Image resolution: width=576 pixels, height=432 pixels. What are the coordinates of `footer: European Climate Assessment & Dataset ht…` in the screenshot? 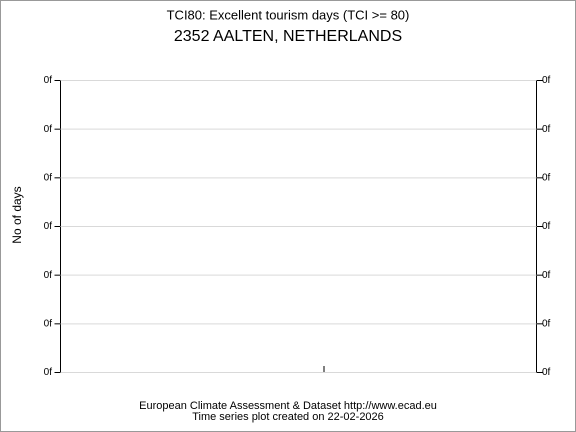 It's located at (288, 406).